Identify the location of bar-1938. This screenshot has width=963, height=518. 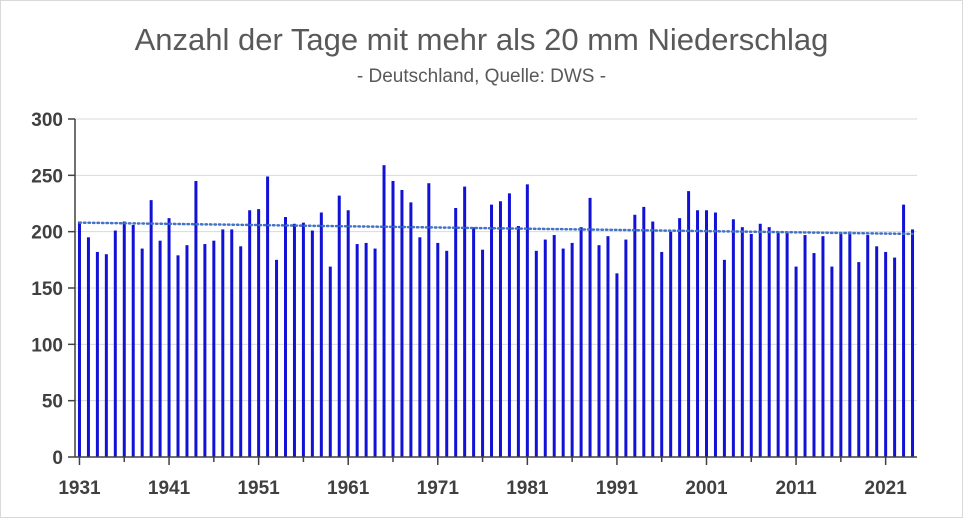
(142, 352).